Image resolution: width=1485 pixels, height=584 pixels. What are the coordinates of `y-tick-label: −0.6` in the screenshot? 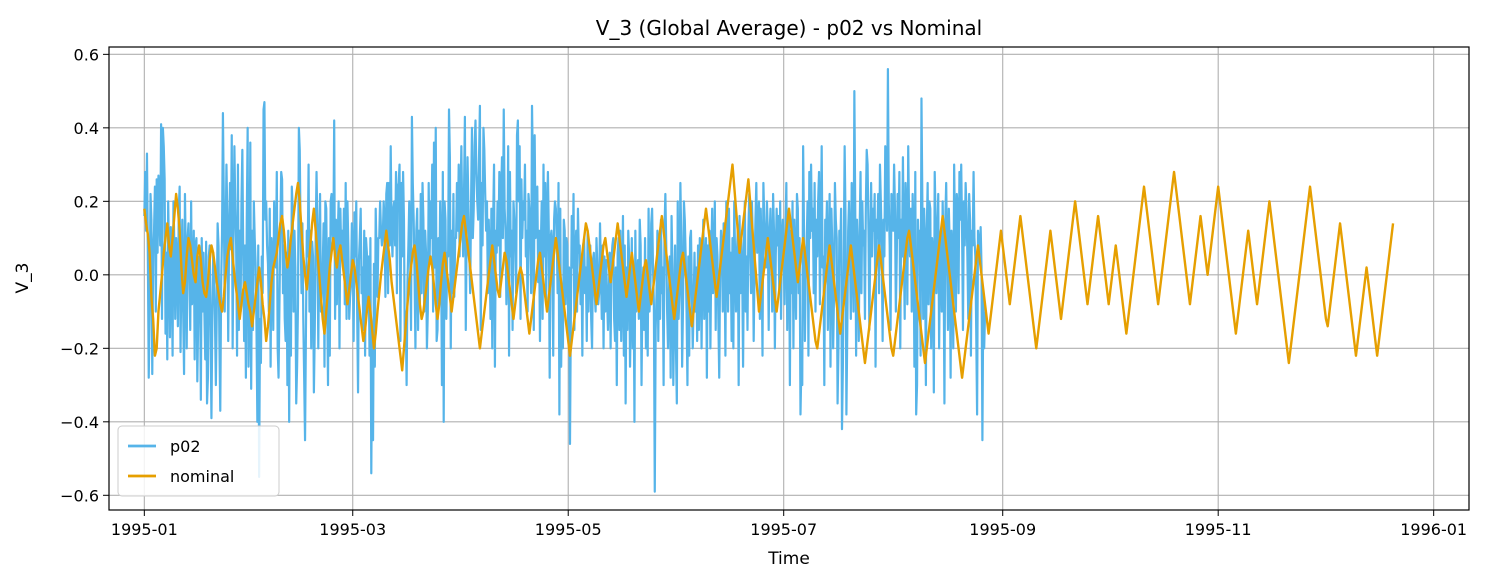 It's located at (79, 495).